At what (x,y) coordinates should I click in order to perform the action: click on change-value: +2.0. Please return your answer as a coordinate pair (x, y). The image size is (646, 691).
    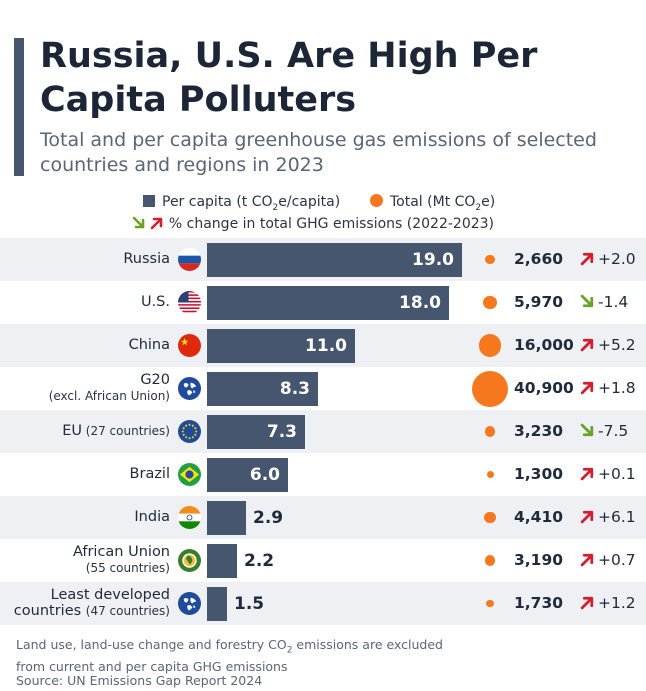
    Looking at the image, I should click on (608, 259).